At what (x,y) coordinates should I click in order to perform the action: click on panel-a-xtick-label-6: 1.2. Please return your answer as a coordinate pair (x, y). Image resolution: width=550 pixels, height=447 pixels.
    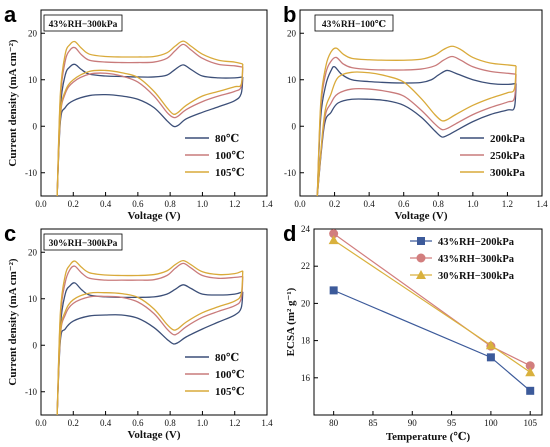
    Looking at the image, I should click on (234, 204).